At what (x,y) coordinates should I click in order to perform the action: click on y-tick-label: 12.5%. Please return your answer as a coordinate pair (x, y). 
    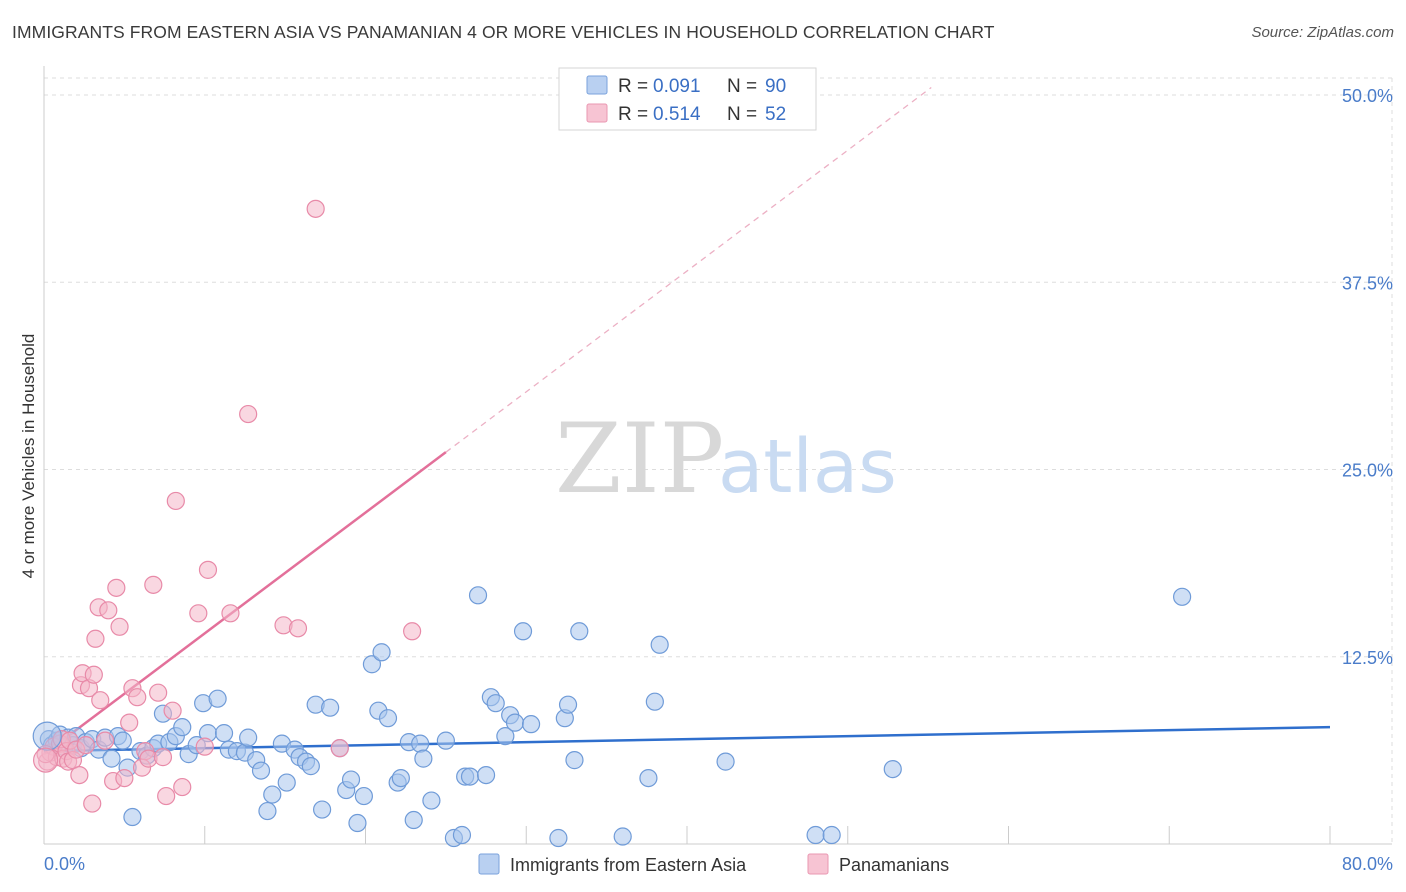
    Looking at the image, I should click on (1367, 658).